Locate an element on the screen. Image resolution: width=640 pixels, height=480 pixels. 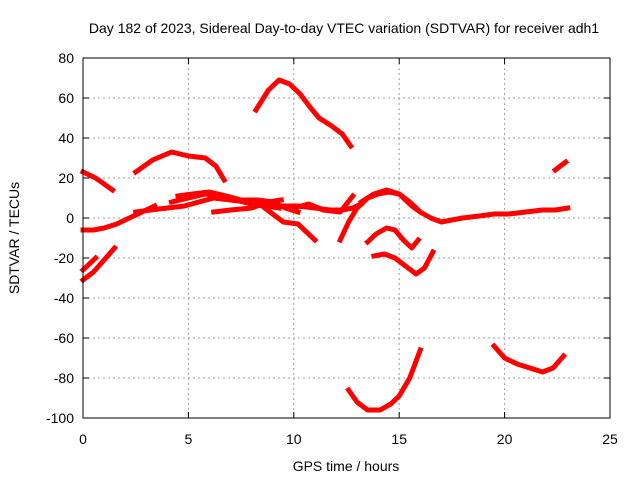
series-line-s4 is located at coordinates (99, 264).